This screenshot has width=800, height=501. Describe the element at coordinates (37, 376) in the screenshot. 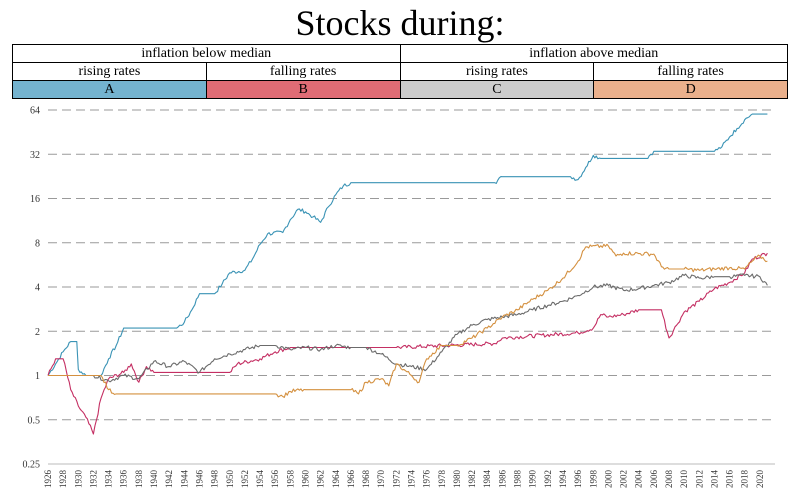

I see `y-tick-label: 1` at that location.